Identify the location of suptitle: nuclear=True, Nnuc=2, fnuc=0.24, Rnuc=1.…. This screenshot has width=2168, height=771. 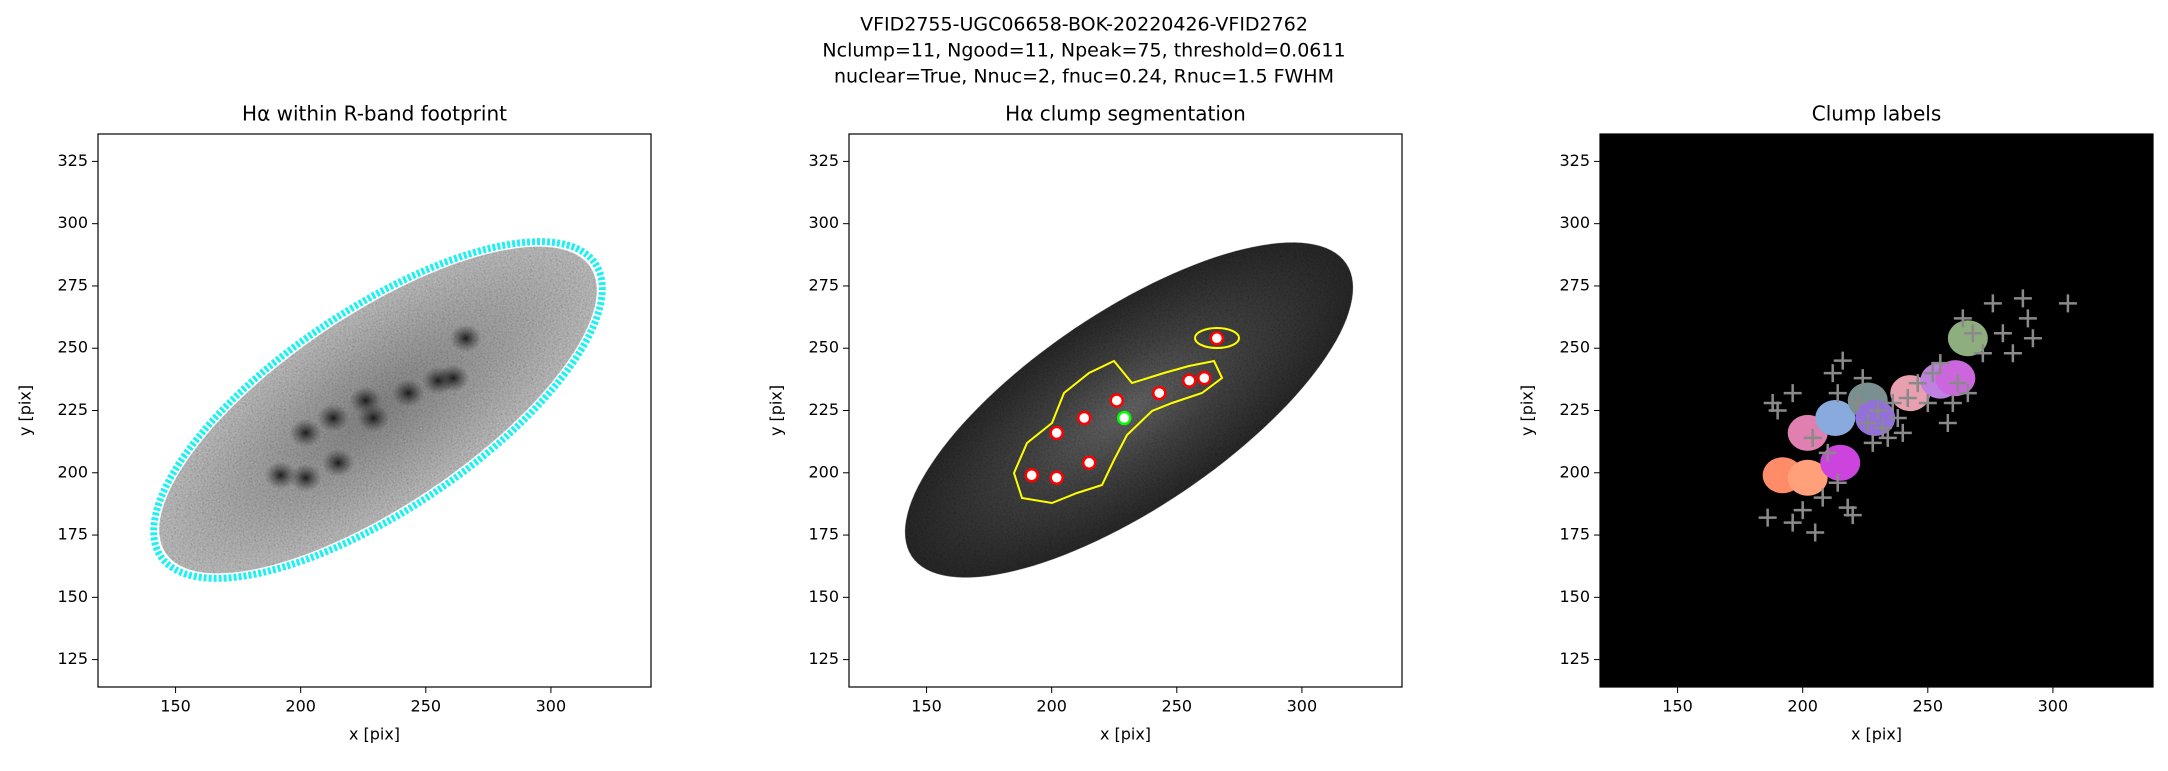
(1084, 77).